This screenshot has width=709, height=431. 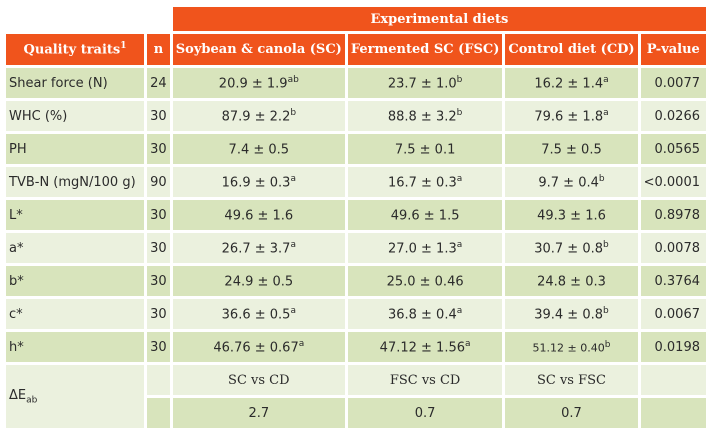 What do you see at coordinates (673, 49) in the screenshot?
I see `col-header-p-value: P-value` at bounding box center [673, 49].